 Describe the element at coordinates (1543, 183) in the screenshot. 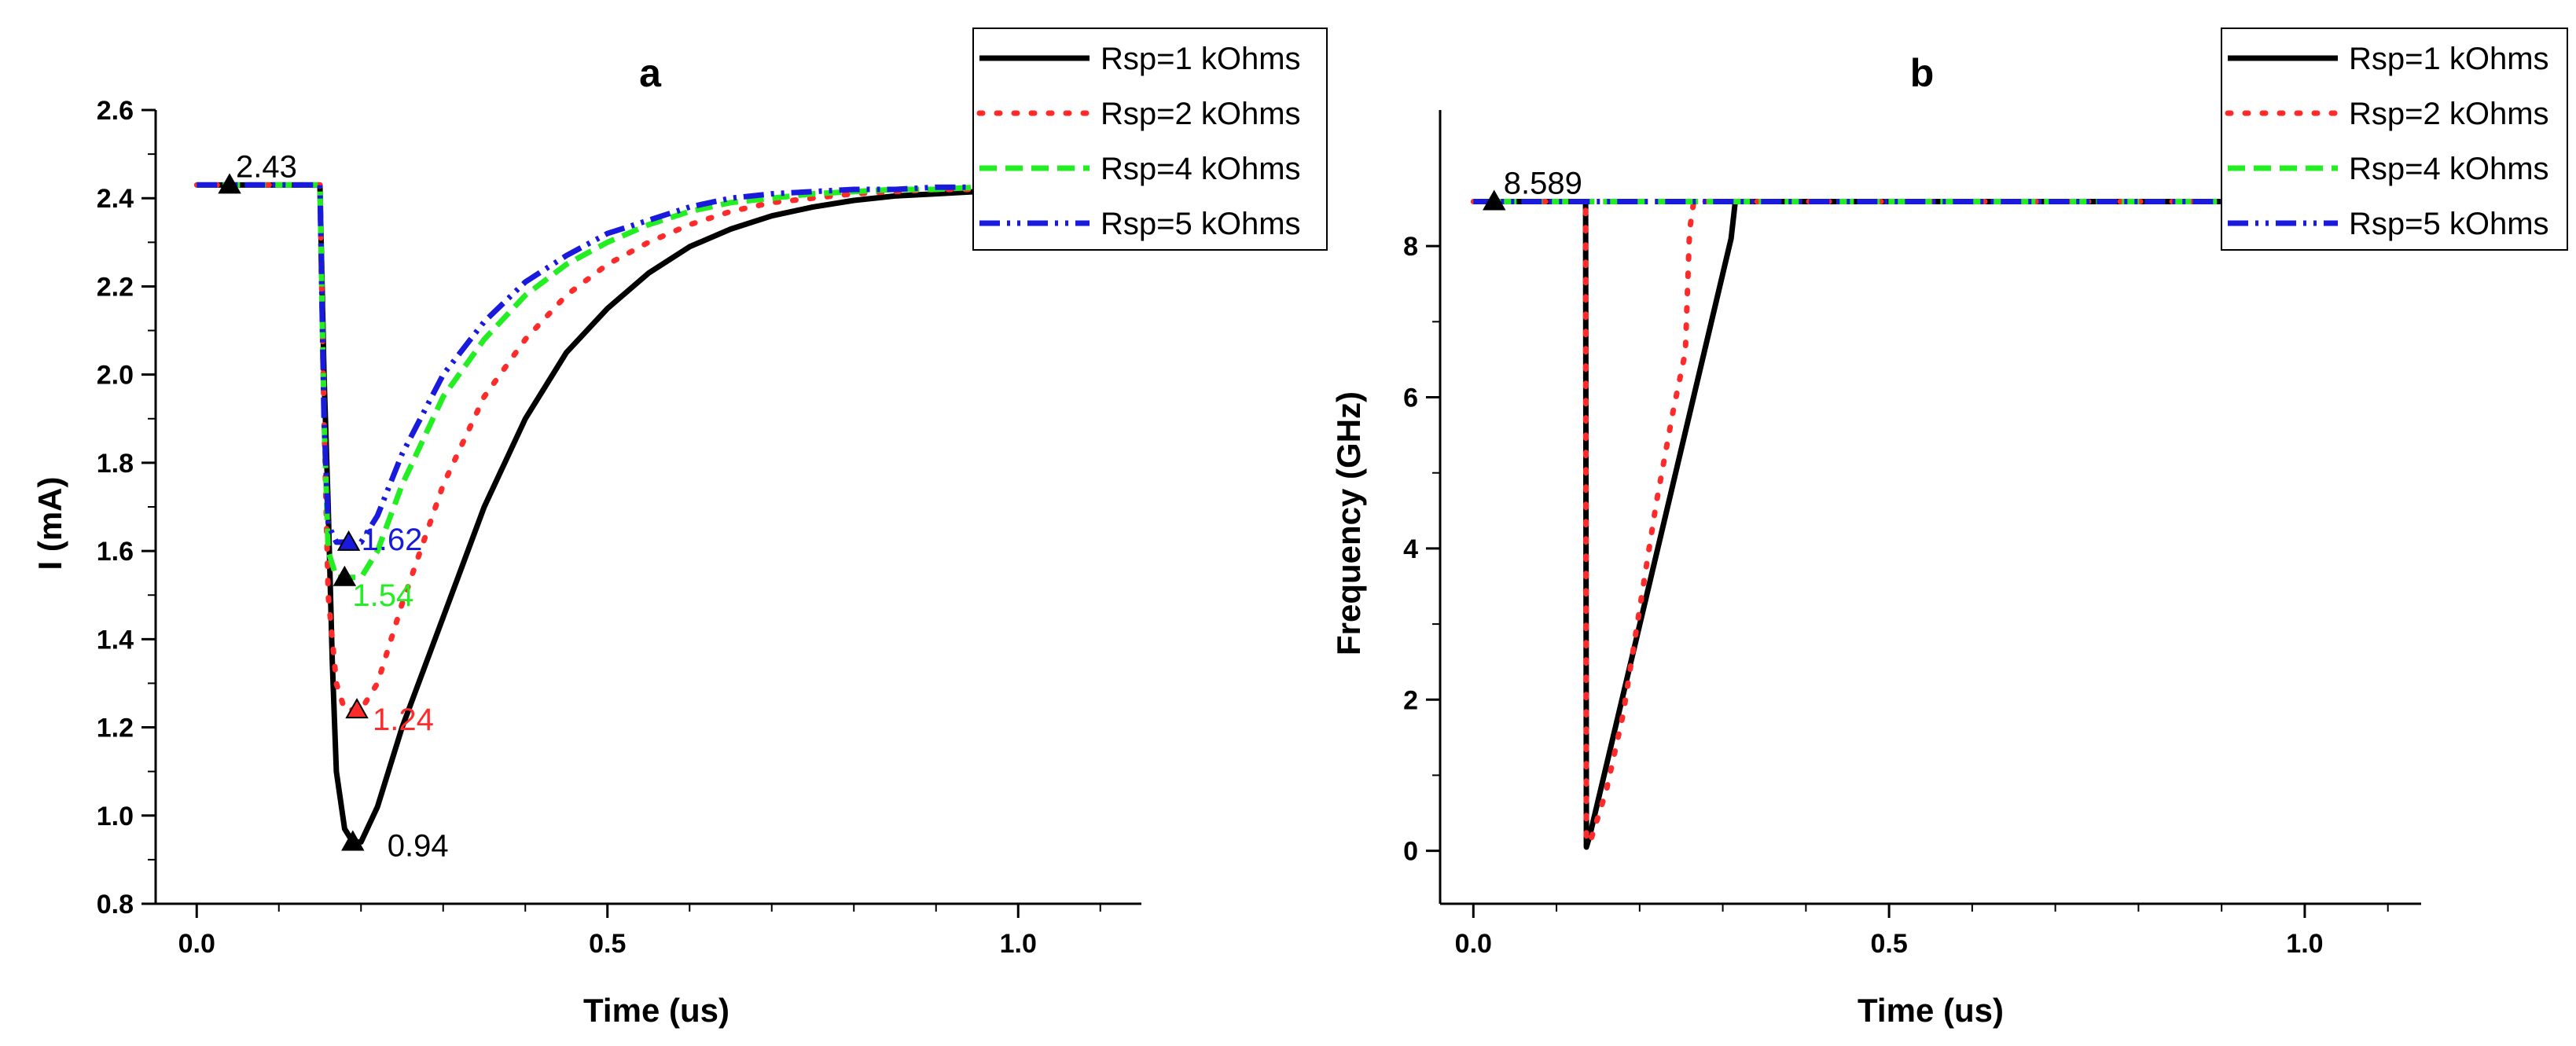

I see `annotation-label: 8.589` at that location.